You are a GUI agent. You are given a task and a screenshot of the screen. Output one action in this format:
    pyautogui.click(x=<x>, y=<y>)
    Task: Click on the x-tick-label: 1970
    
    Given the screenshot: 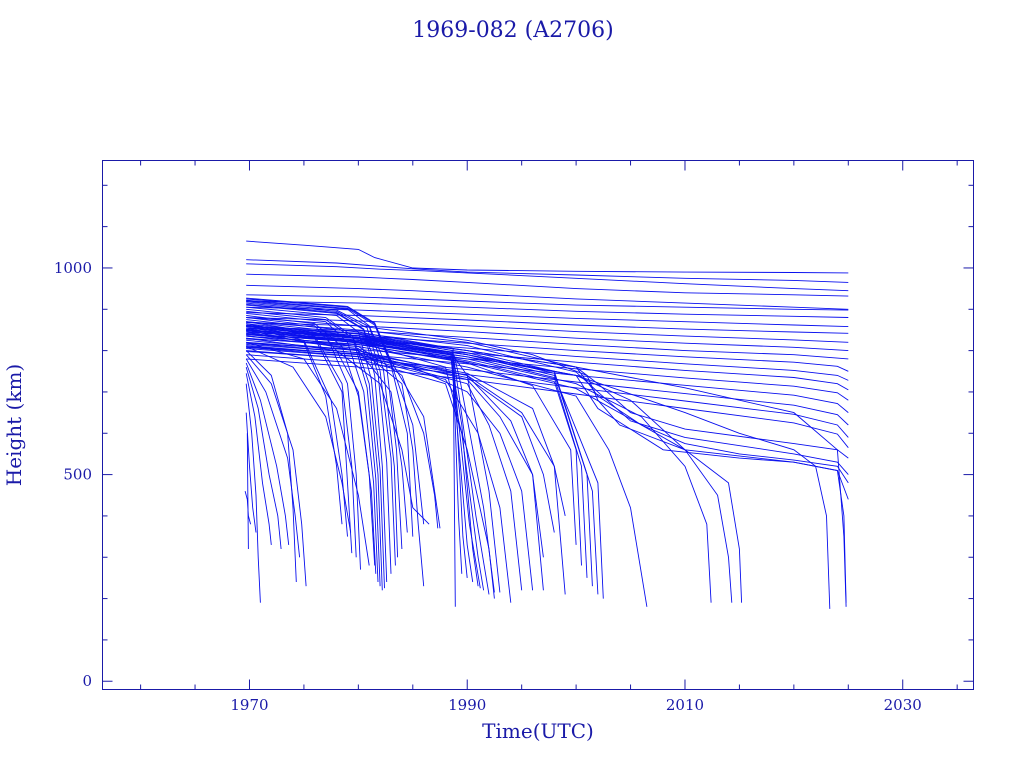 What is the action you would take?
    pyautogui.click(x=249, y=705)
    